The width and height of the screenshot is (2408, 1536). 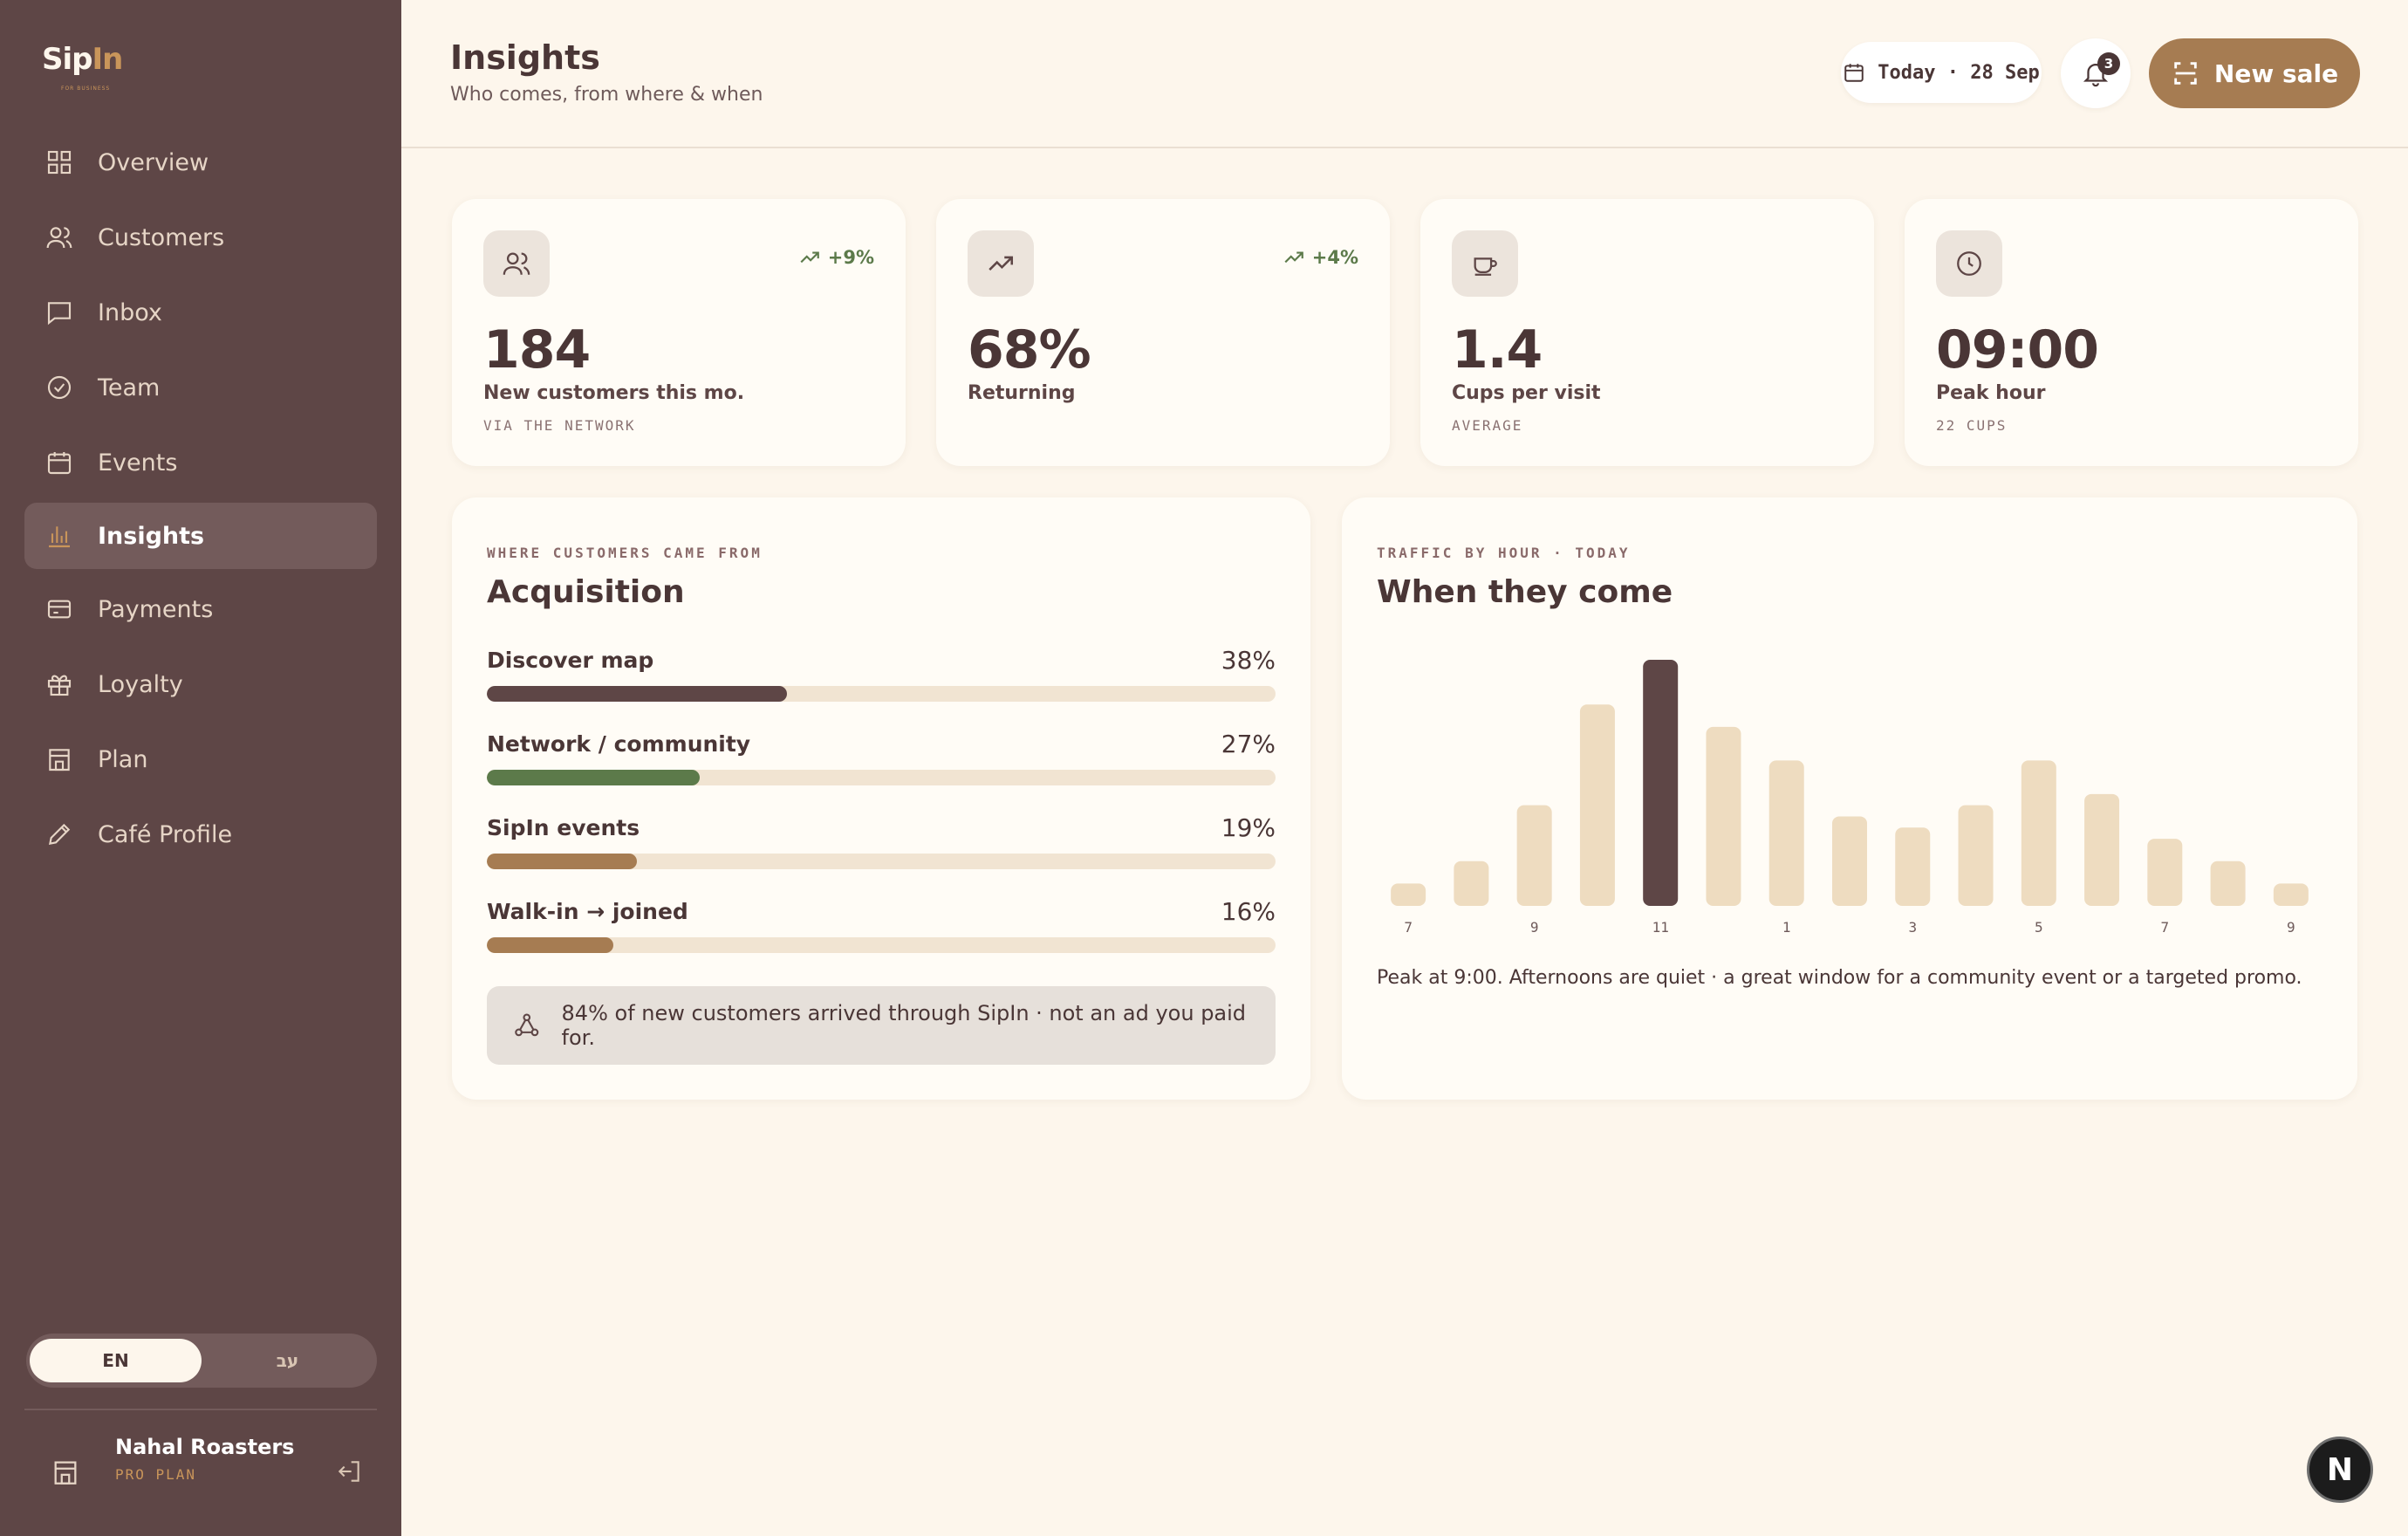 I want to click on sidebar-item-label: Team, so click(x=130, y=387).